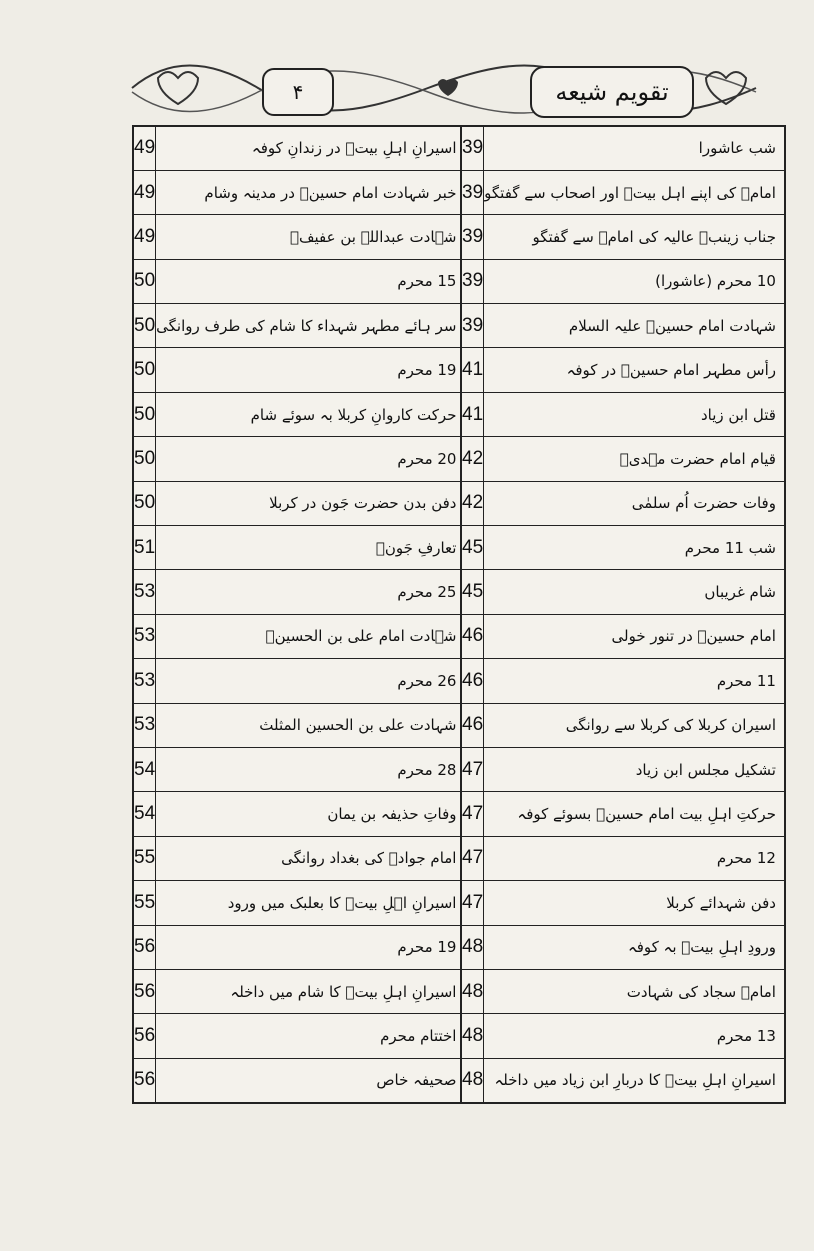 The height and width of the screenshot is (1251, 814). I want to click on index-row: 49 اسیرانِ اہلِ بیتؑ در زندانِ کوفہ, so click(299, 148).